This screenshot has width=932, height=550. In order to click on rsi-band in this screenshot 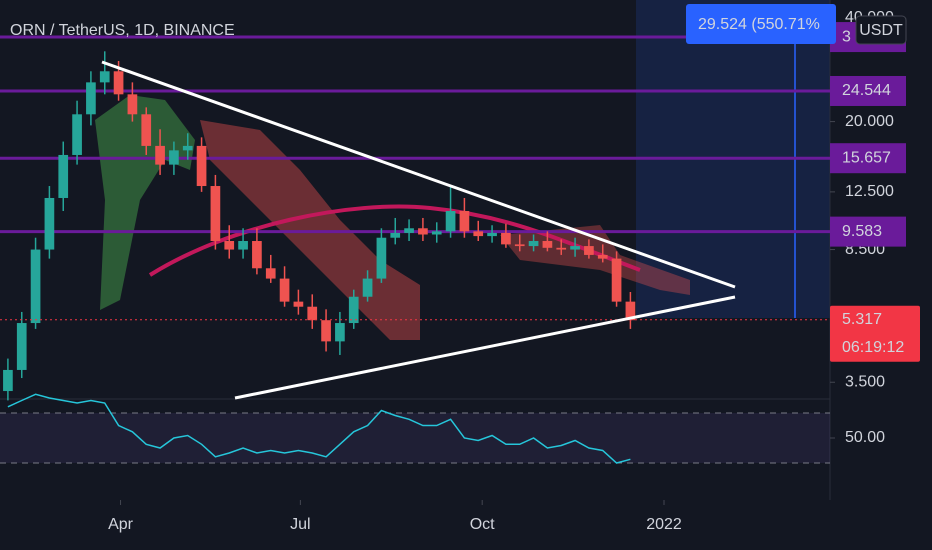, I will do `click(415, 438)`.